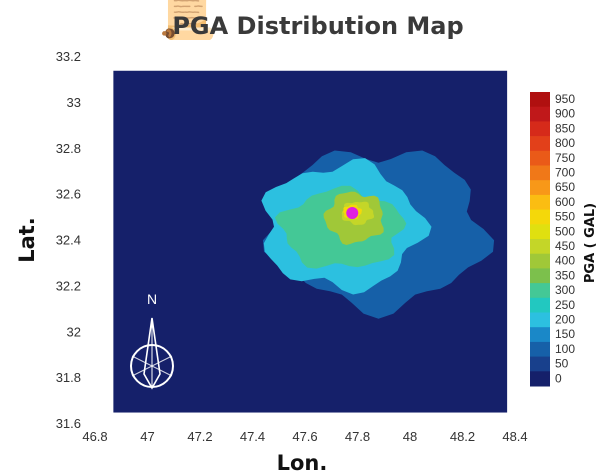 The image size is (603, 476). Describe the element at coordinates (147, 436) in the screenshot. I see `x-tick-label: 47` at that location.